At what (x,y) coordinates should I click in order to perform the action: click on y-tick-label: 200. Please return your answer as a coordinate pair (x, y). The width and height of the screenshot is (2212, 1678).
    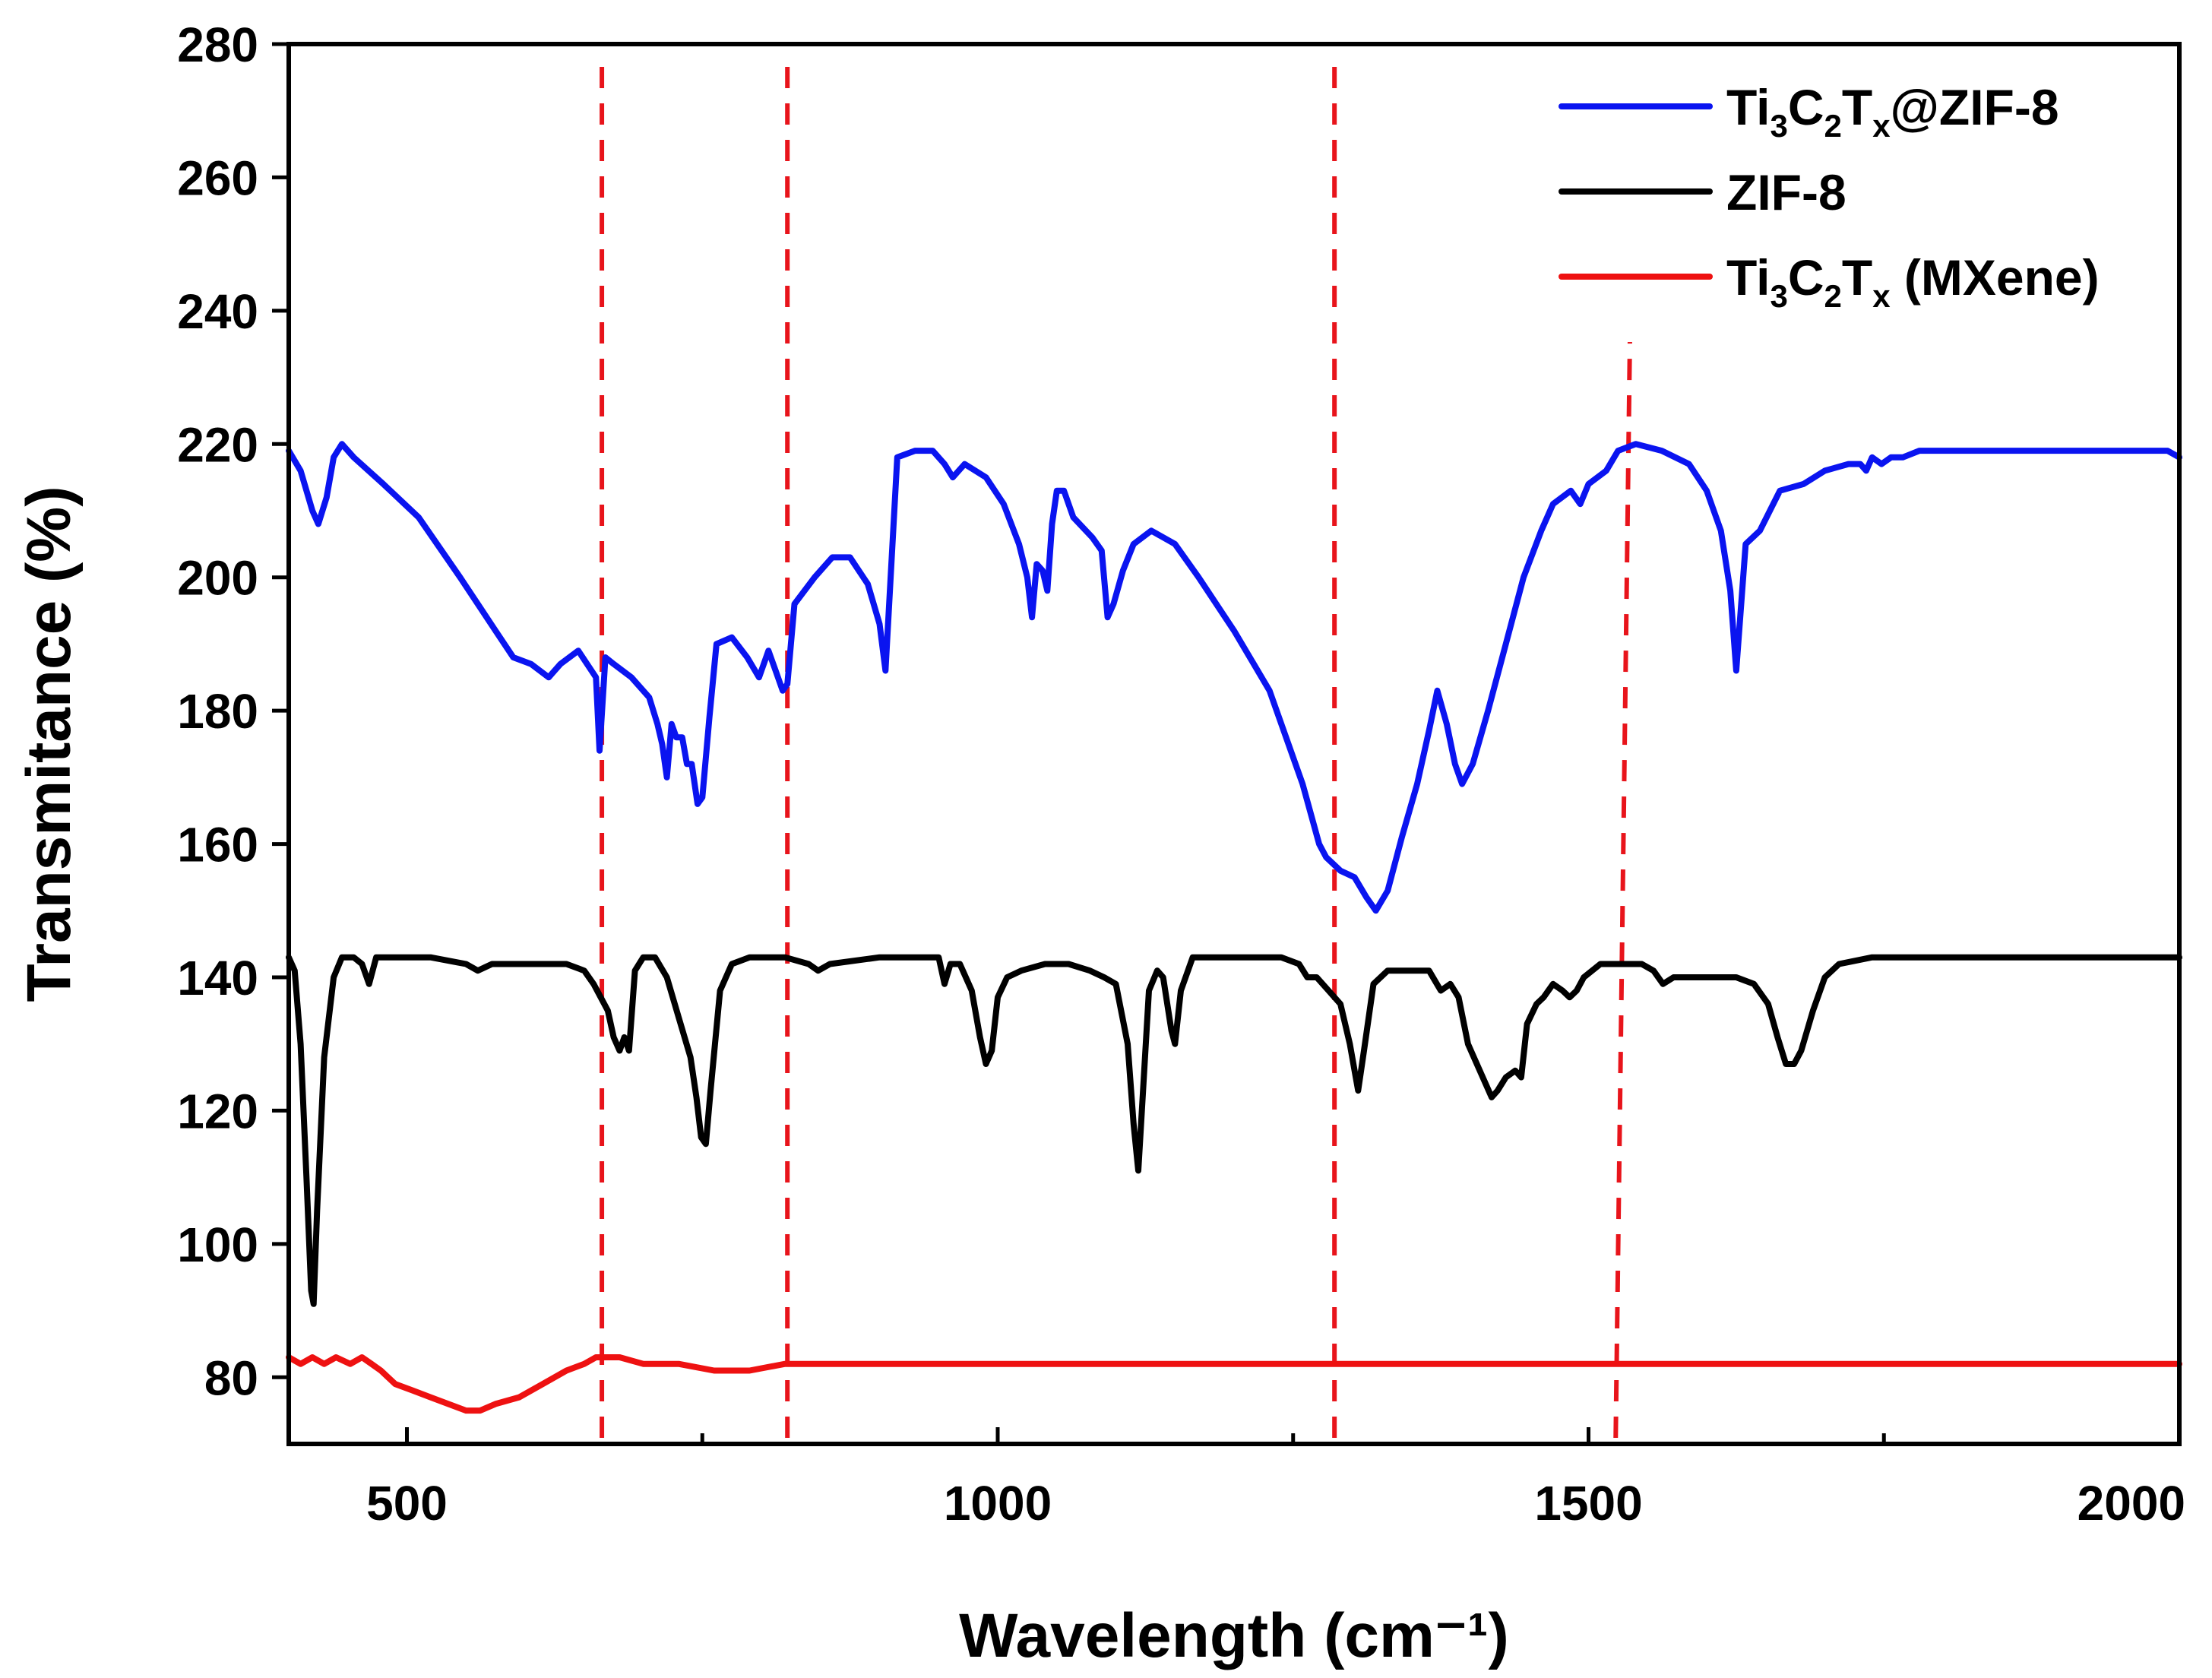
    Looking at the image, I should click on (217, 578).